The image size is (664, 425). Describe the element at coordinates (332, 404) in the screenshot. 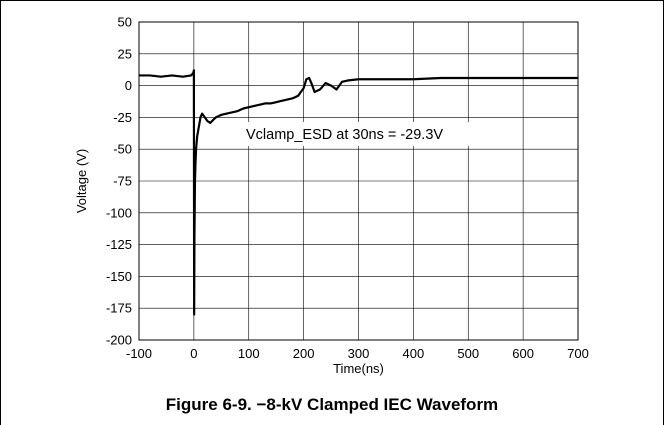

I see `figure-caption: Figure 6-9. −8-kV Clamped IEC Waveform` at that location.